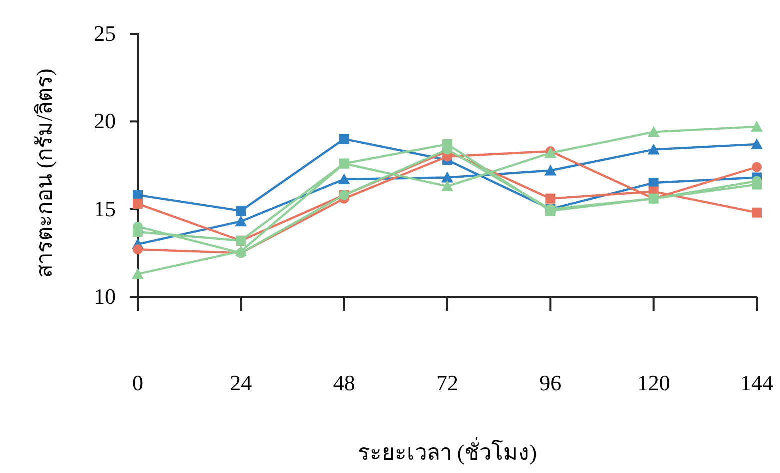 The height and width of the screenshot is (473, 780). What do you see at coordinates (448, 451) in the screenshot?
I see `x-axis-title: ระยะเวลา (ชั่วโมง)` at bounding box center [448, 451].